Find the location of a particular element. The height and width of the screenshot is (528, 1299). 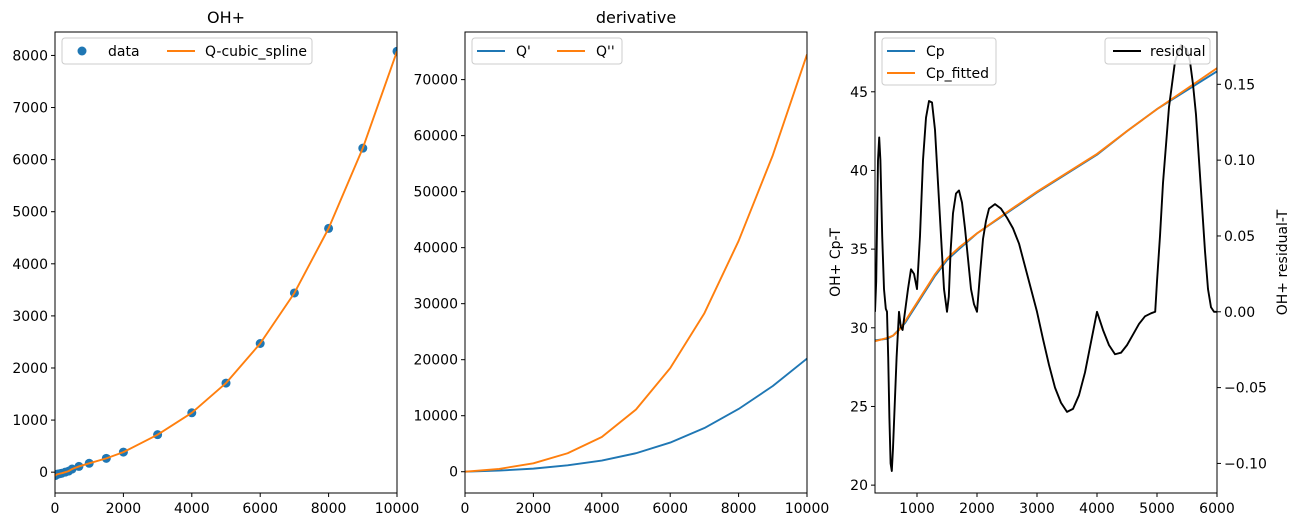

y-tick-label: 7000 is located at coordinates (30, 109).